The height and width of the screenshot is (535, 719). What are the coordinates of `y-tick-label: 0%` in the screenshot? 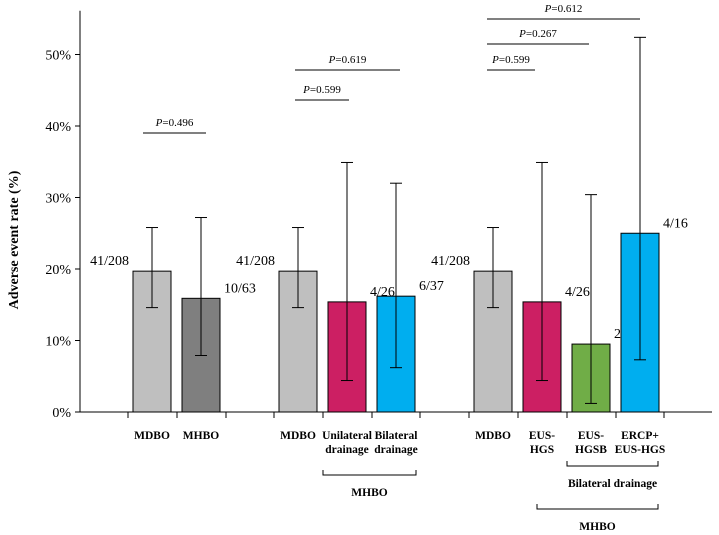 It's located at (61, 413).